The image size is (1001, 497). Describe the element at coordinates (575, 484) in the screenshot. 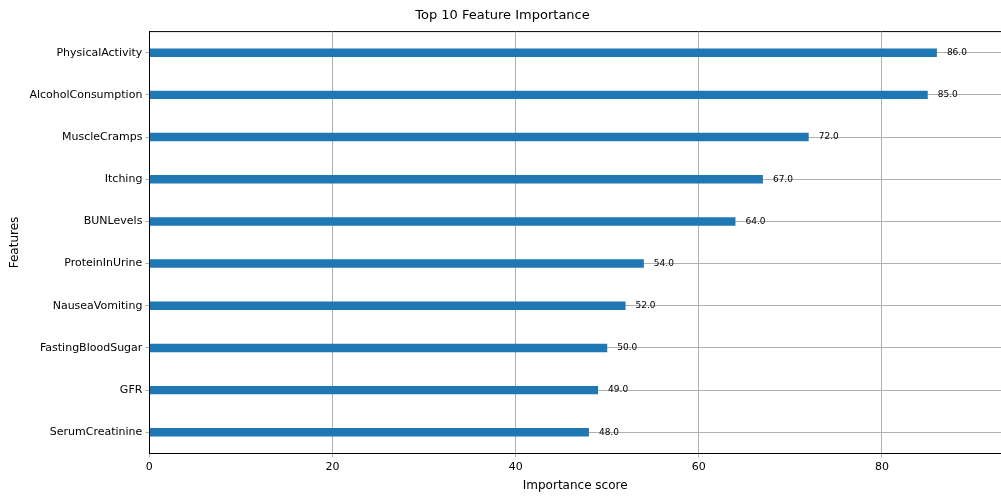

I see `x-axis-title: Importance score` at that location.